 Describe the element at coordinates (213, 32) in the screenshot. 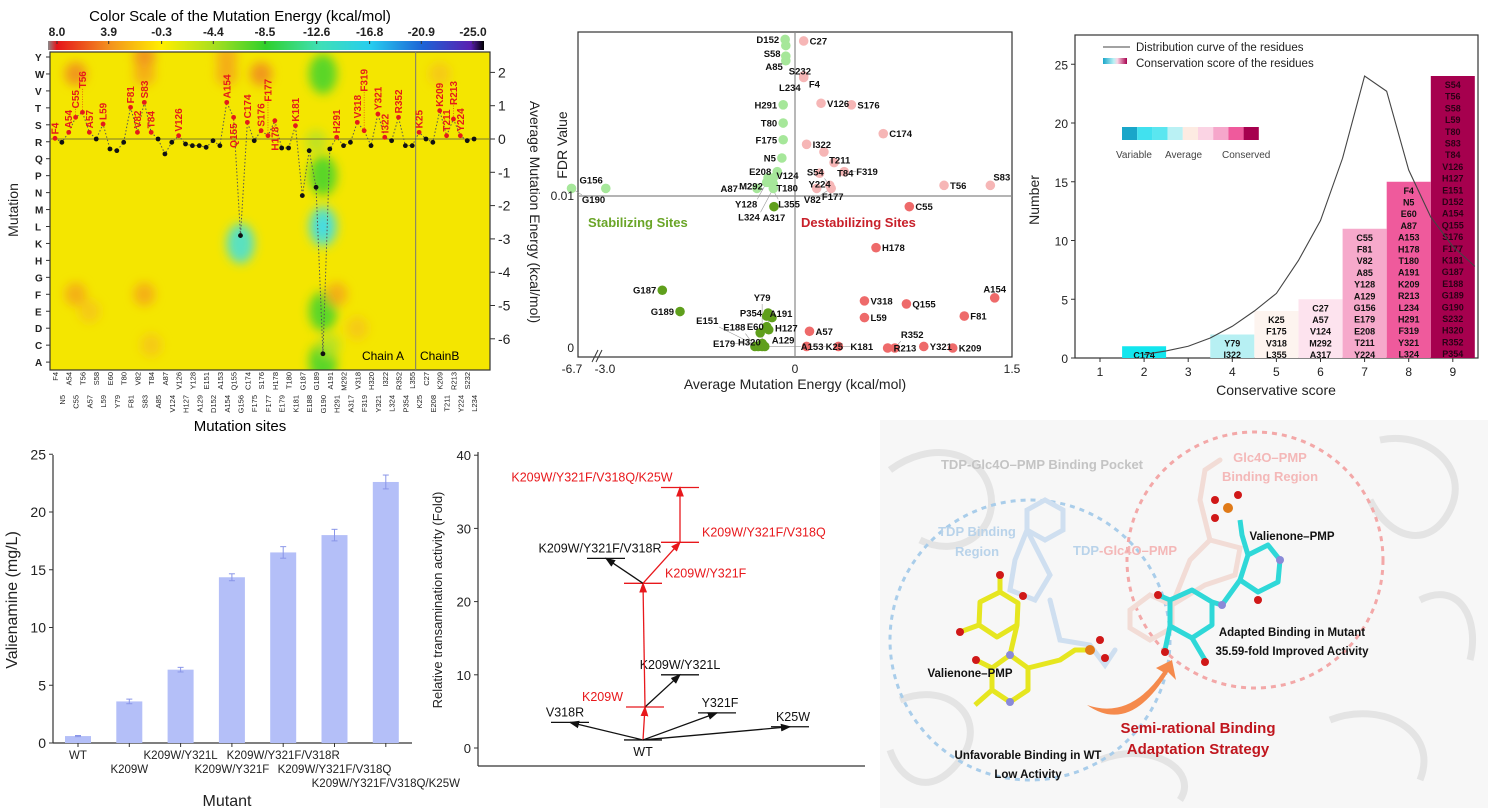

I see `colorbar-tick: -4.4` at that location.